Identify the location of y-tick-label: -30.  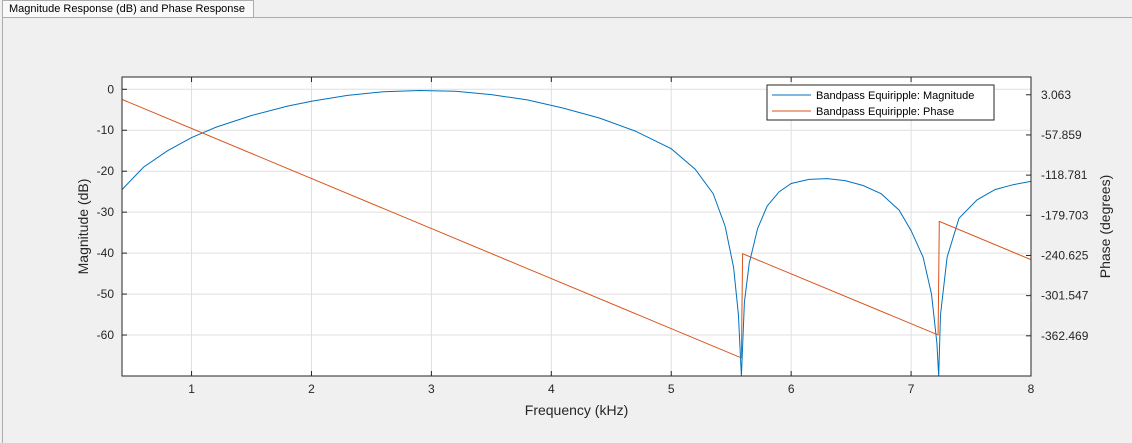
(106, 212).